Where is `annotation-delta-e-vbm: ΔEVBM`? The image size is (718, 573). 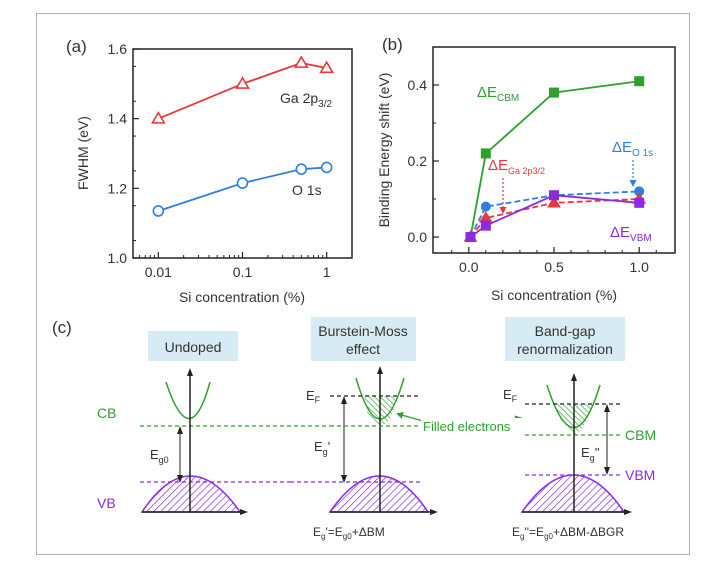
annotation-delta-e-vbm: ΔEVBM is located at coordinates (631, 234).